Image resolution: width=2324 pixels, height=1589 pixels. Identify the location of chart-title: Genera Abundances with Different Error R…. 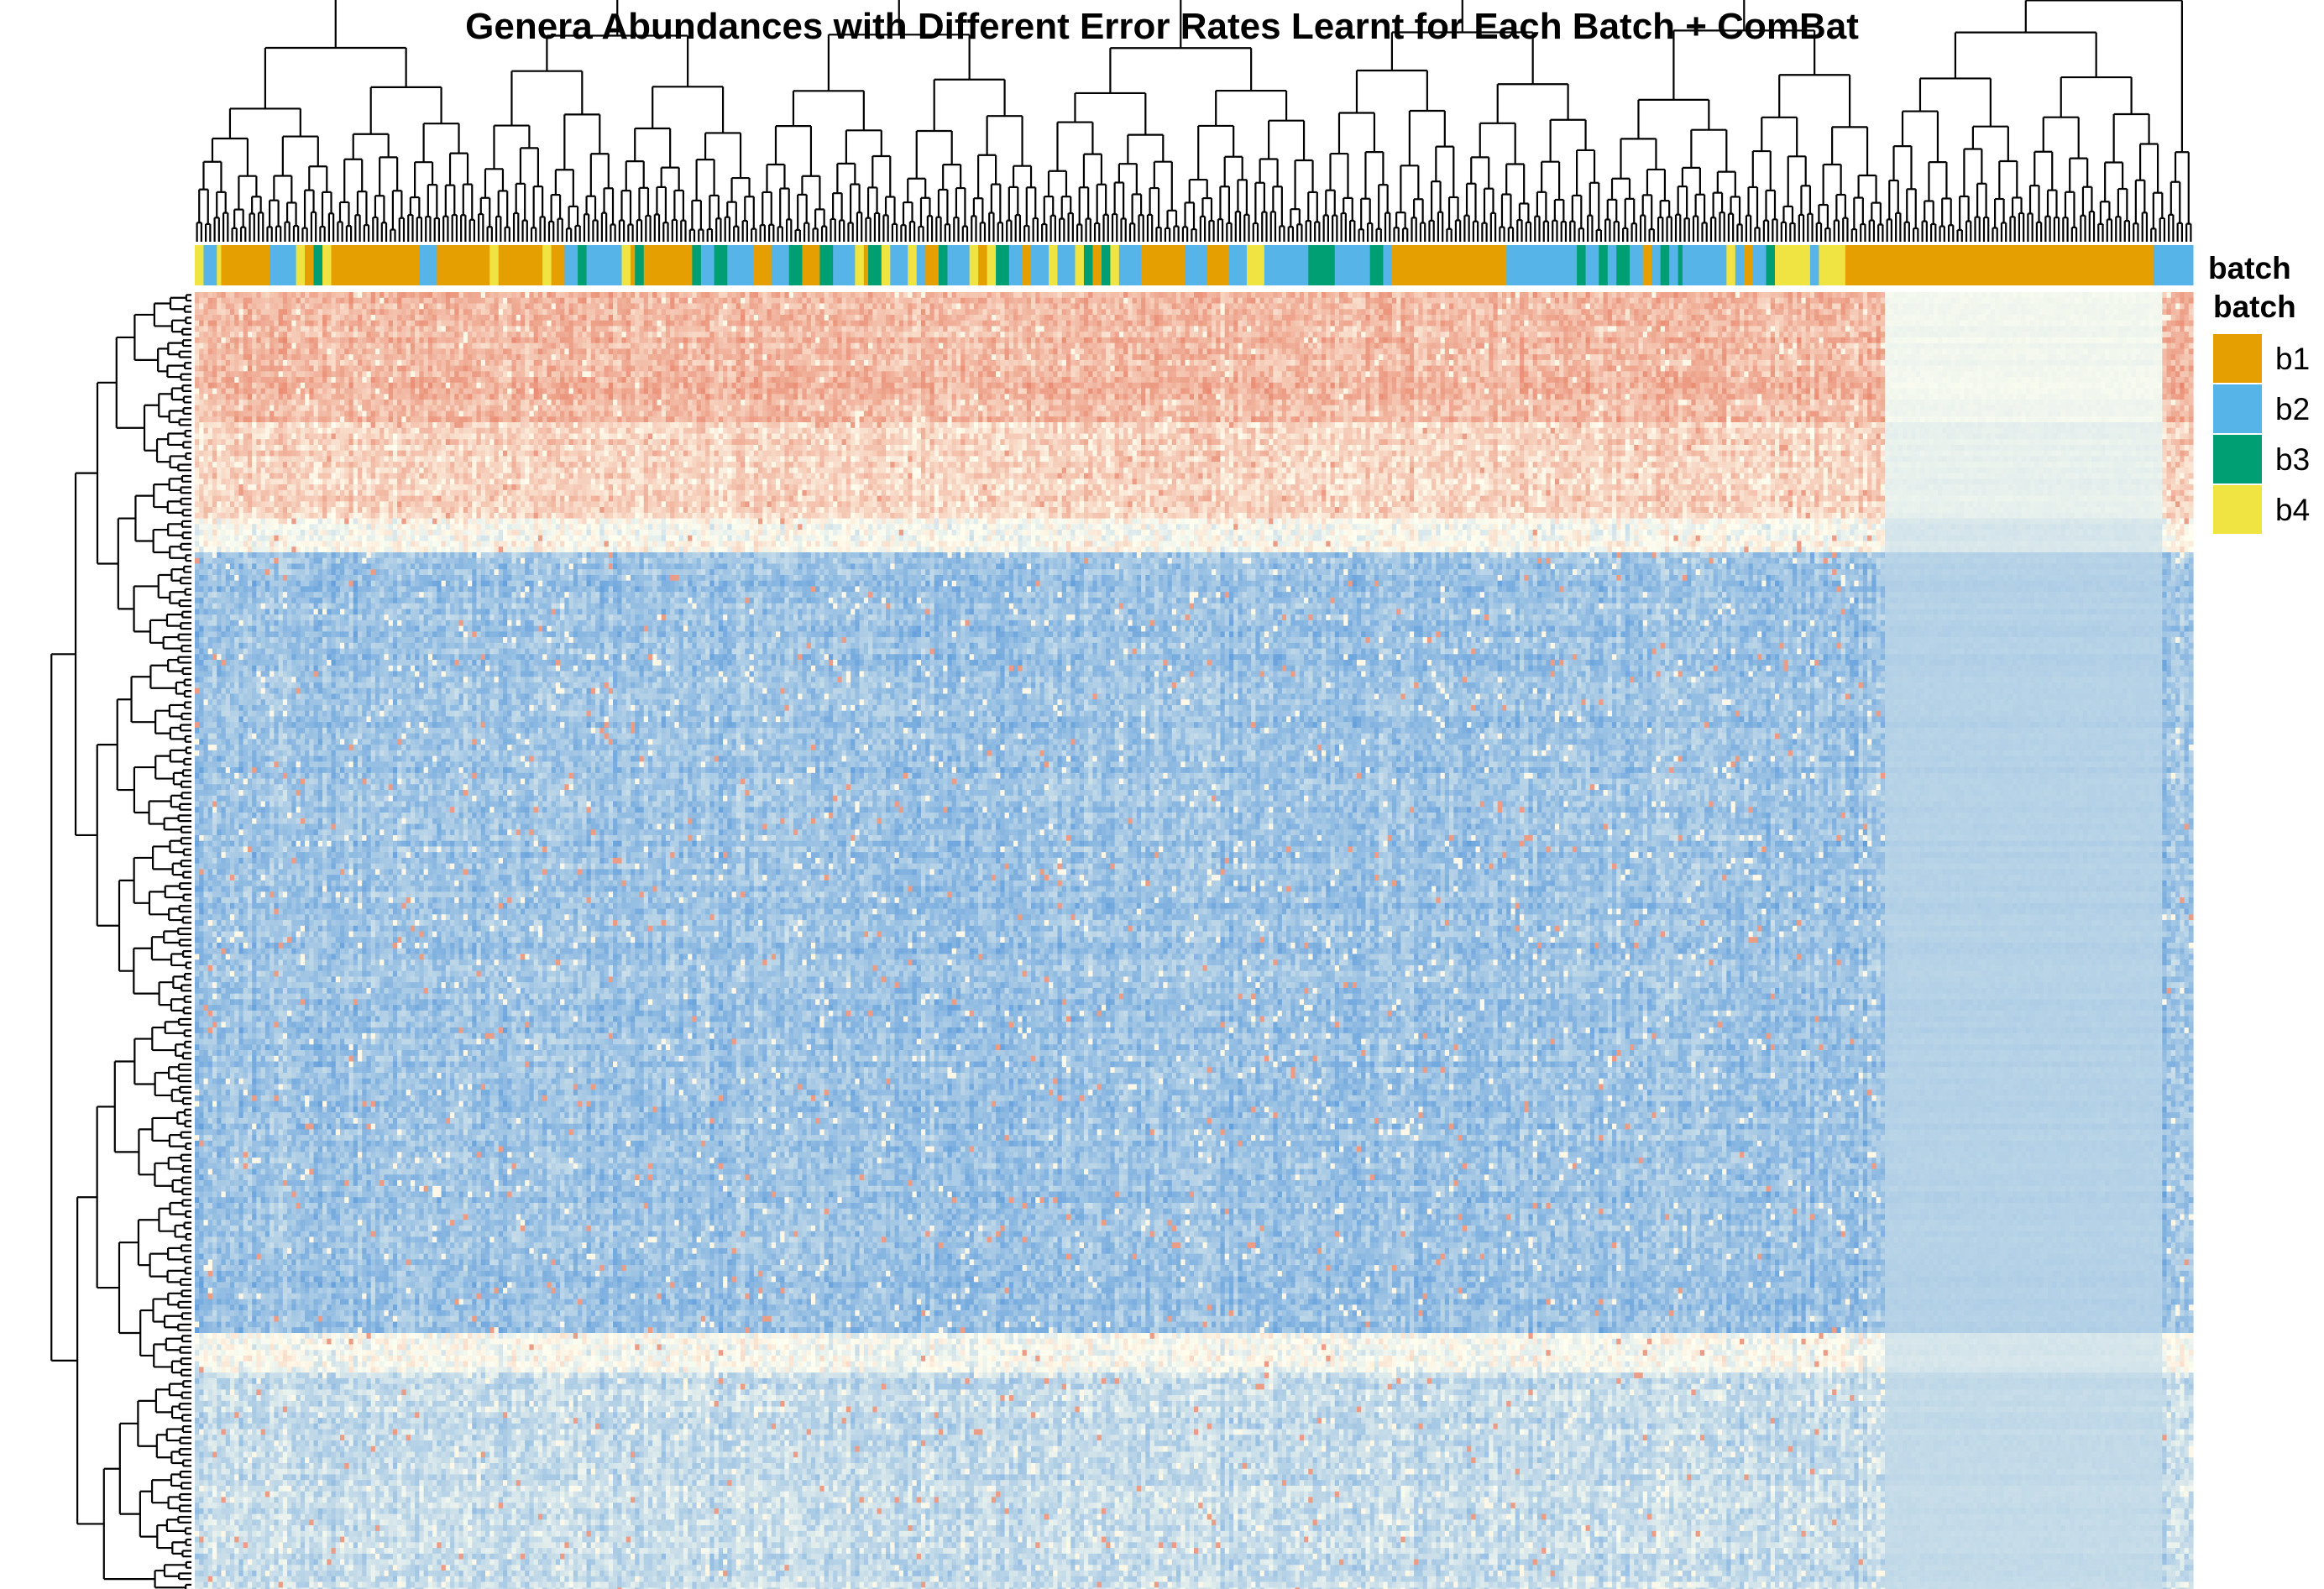
(1162, 27).